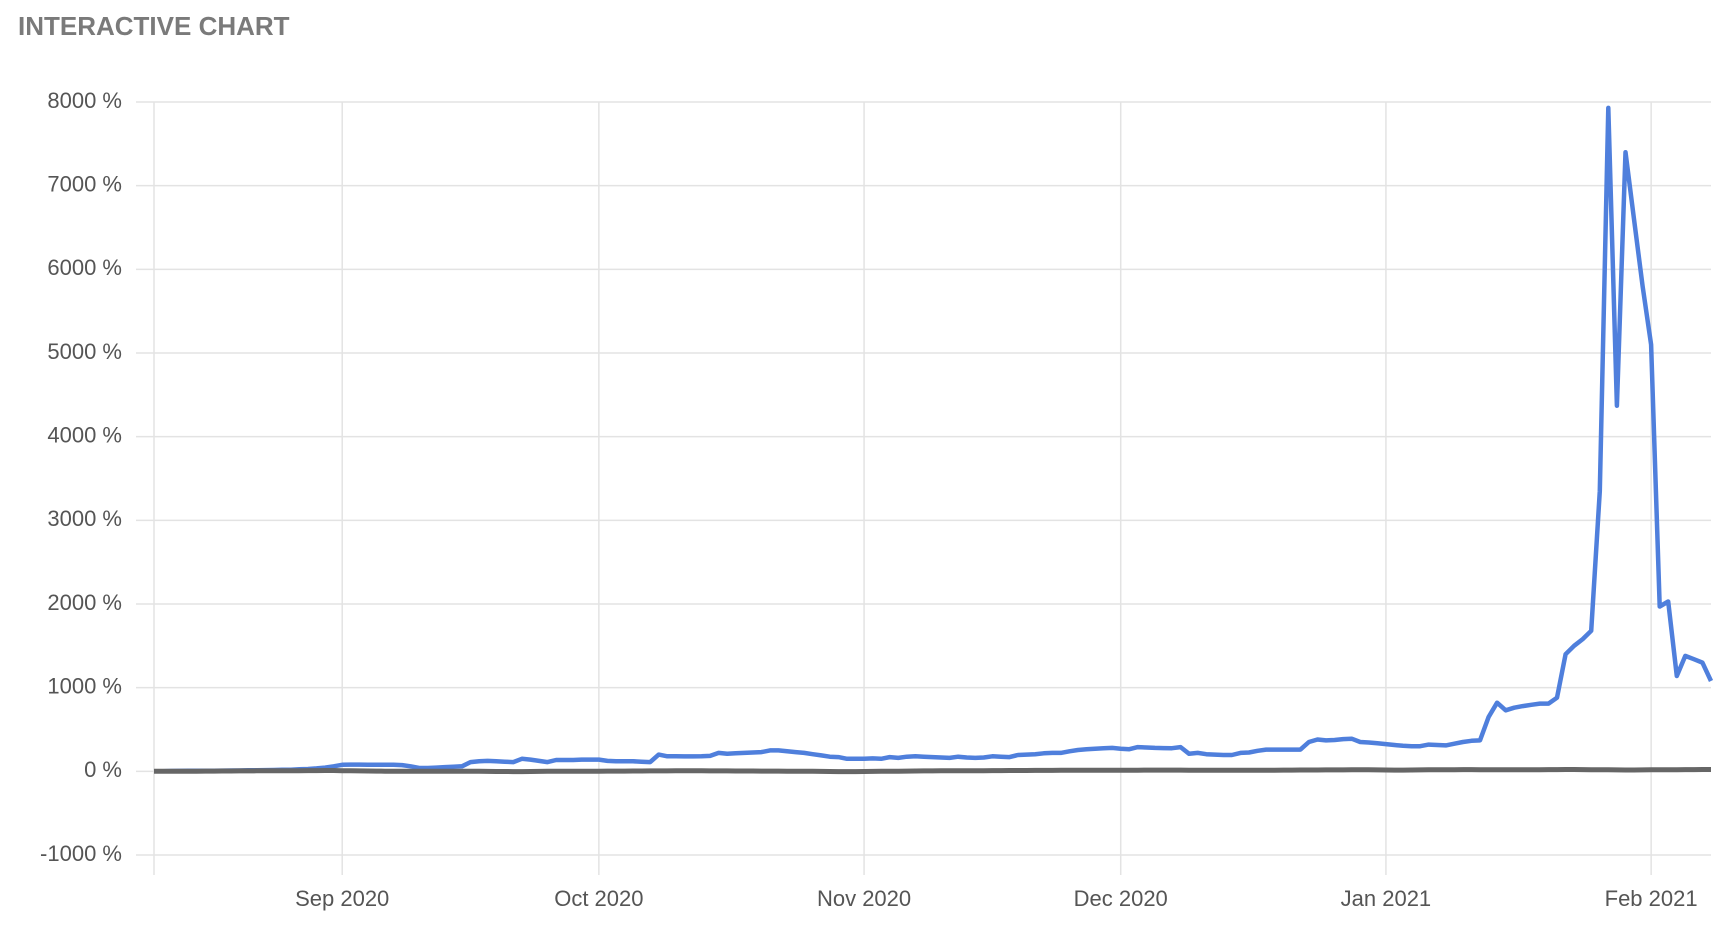  What do you see at coordinates (342, 898) in the screenshot?
I see `x-tick-label: Sep 2020` at bounding box center [342, 898].